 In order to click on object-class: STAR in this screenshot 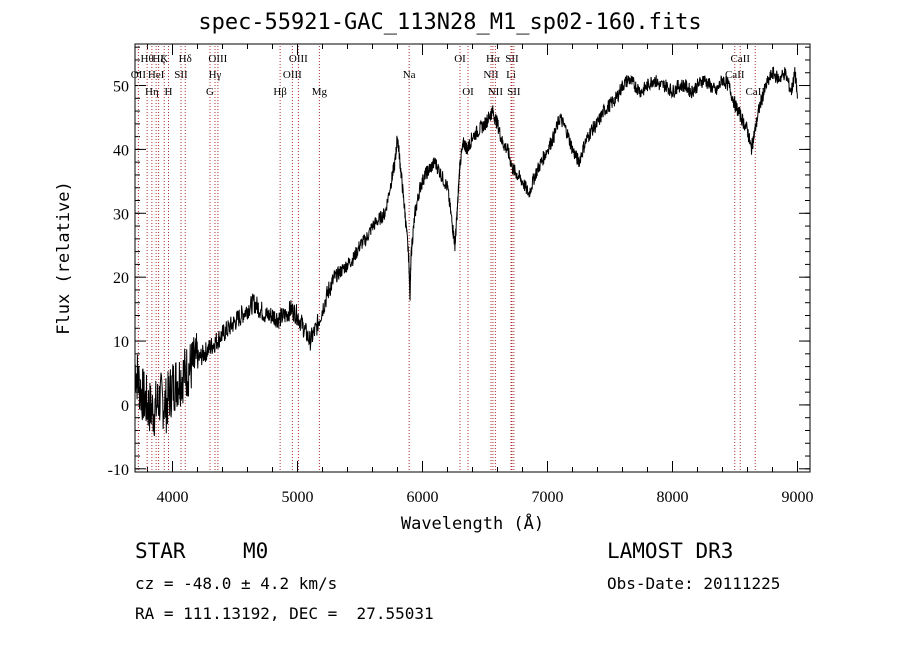, I will do `click(160, 551)`.